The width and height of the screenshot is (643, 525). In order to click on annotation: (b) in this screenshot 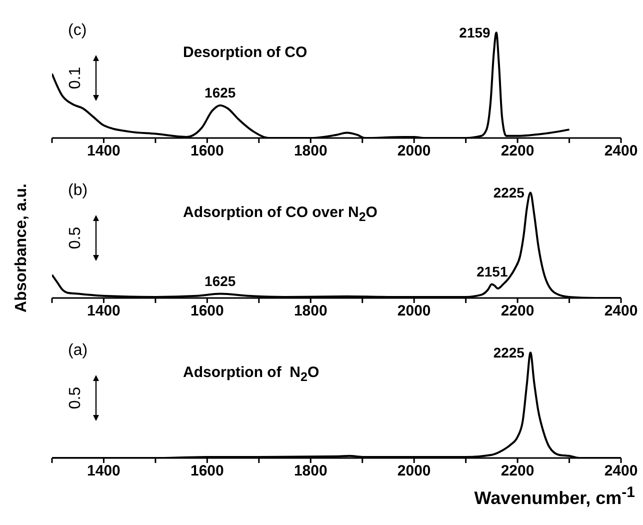, I will do `click(78, 191)`.